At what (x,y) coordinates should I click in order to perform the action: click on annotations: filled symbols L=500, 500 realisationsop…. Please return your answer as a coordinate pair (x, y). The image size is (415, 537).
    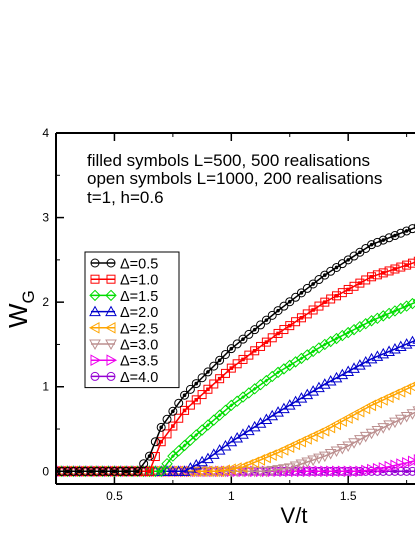
    Looking at the image, I should click on (234, 179).